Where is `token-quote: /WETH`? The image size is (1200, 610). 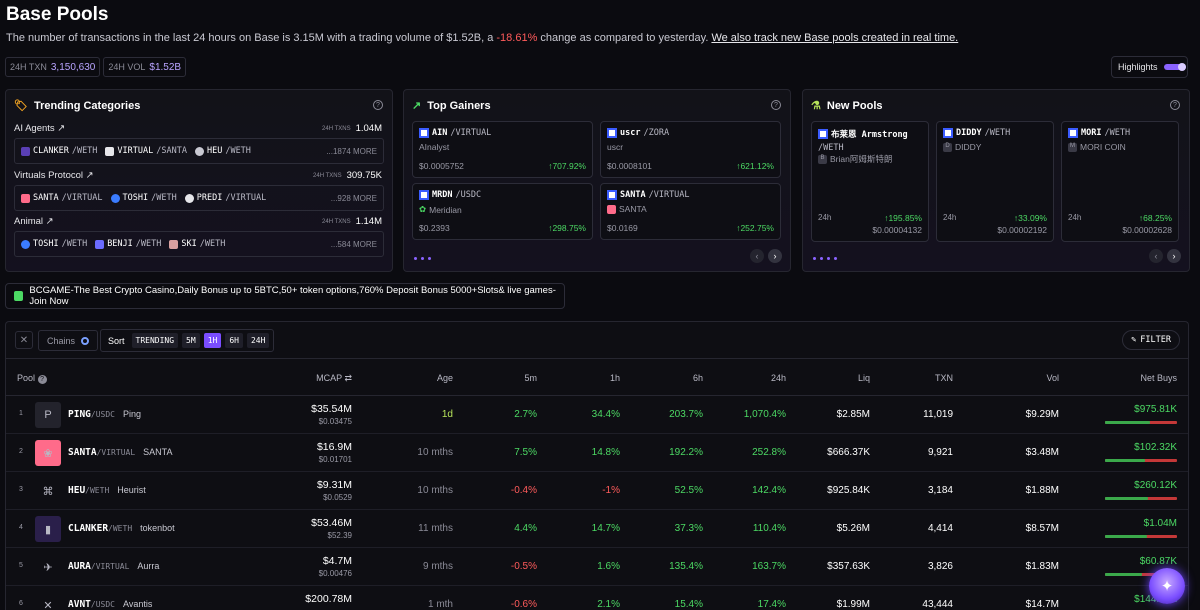 token-quote: /WETH is located at coordinates (148, 244).